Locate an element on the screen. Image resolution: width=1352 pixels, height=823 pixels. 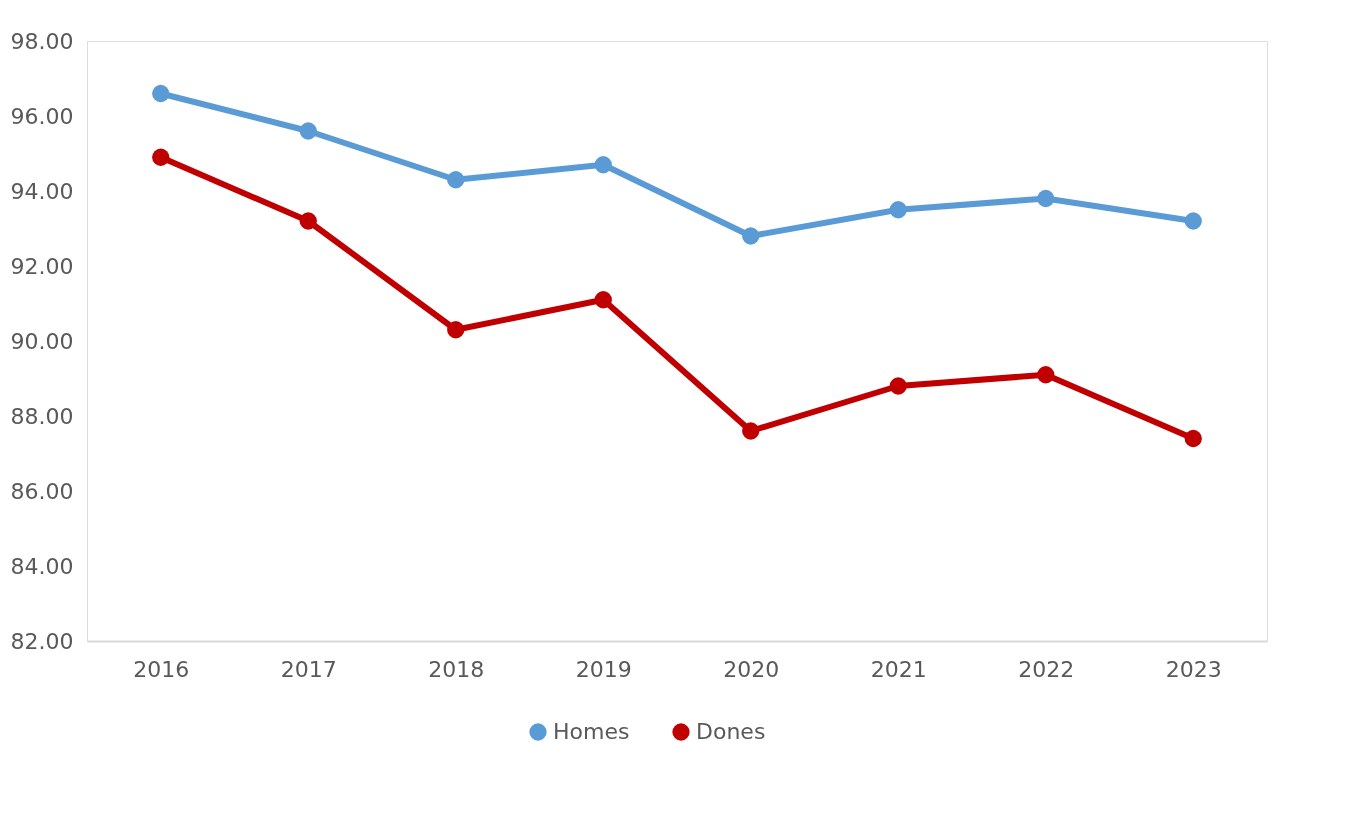
legend-label: Dones is located at coordinates (731, 731).